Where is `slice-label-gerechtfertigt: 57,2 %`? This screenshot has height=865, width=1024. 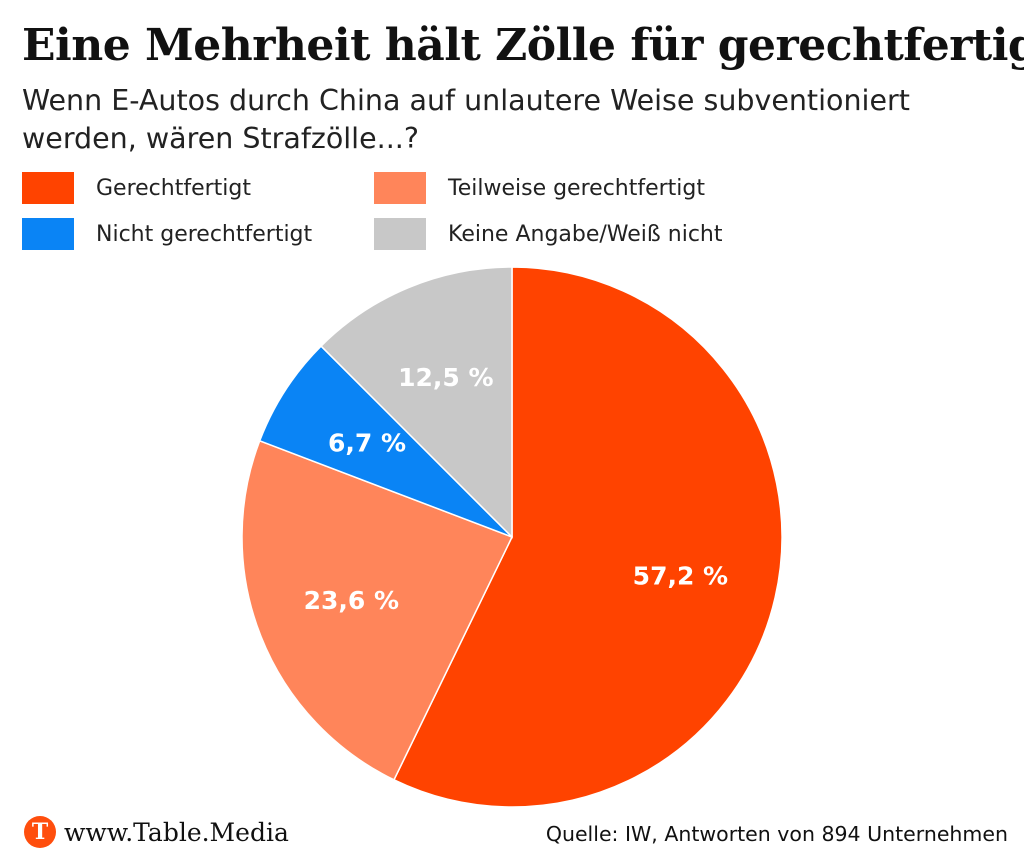 slice-label-gerechtfertigt: 57,2 % is located at coordinates (680, 575).